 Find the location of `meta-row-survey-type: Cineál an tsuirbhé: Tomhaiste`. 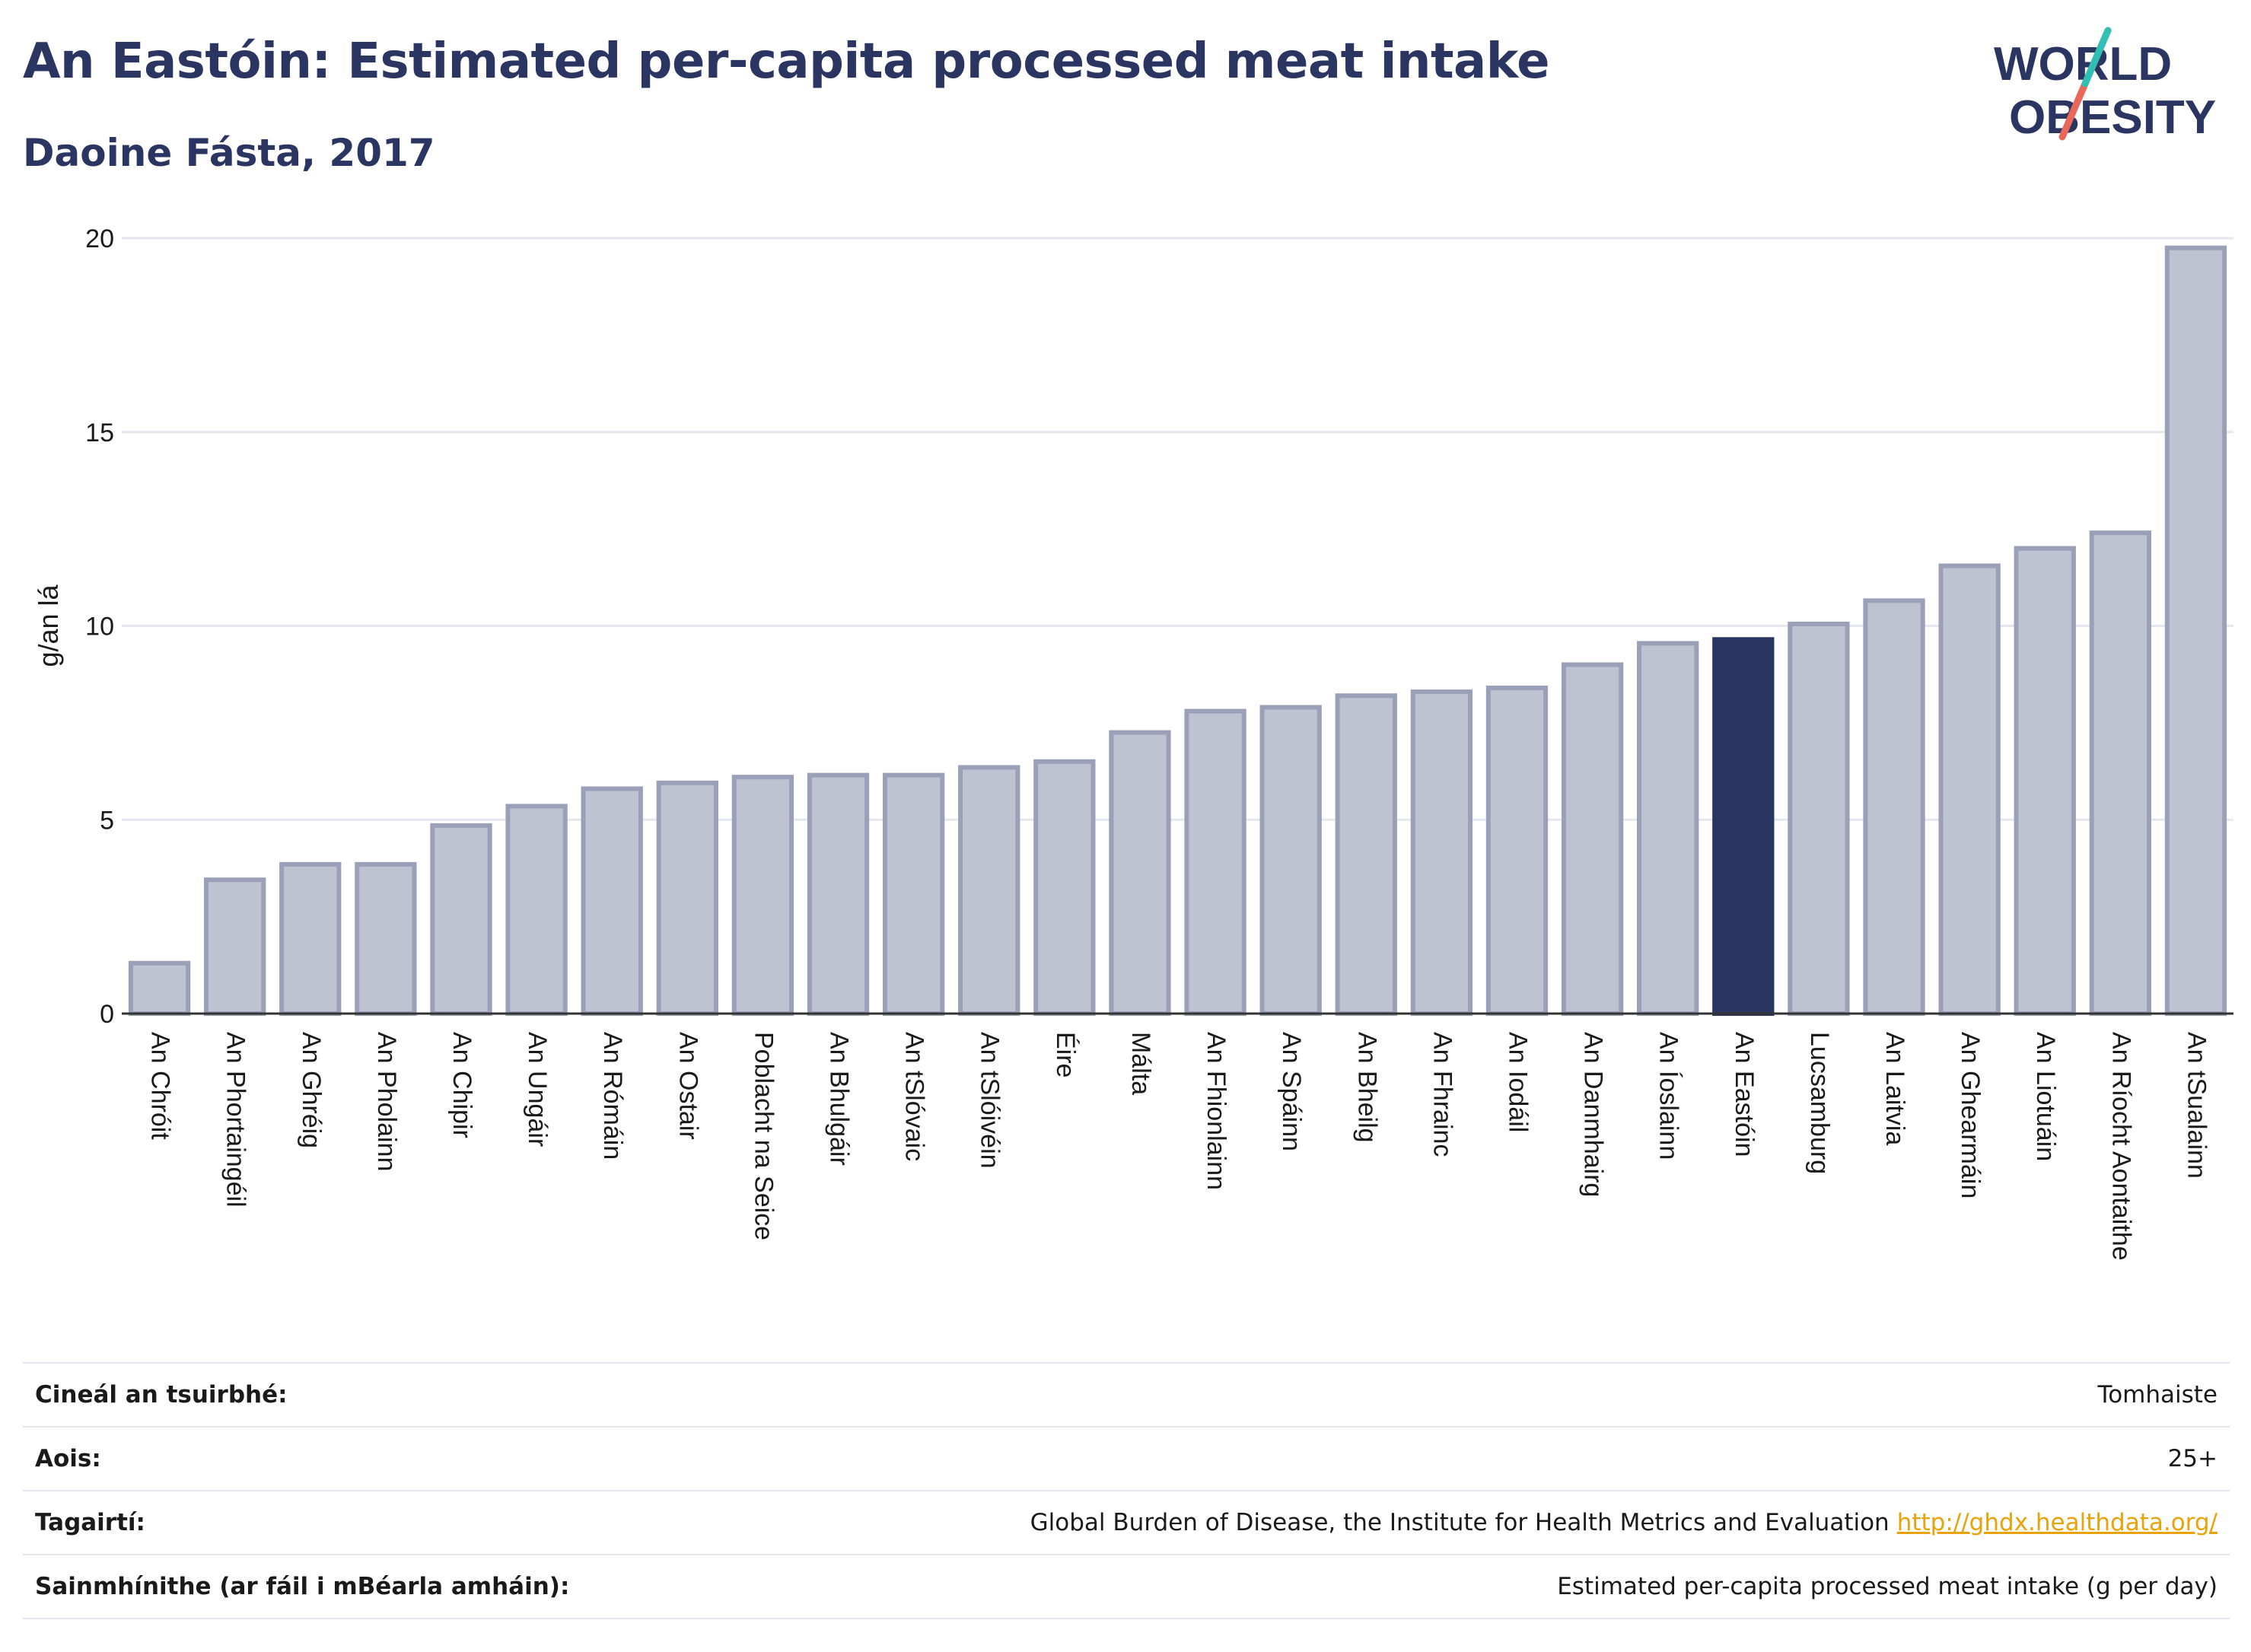

meta-row-survey-type: Cineál an tsuirbhé: Tomhaiste is located at coordinates (1126, 1394).